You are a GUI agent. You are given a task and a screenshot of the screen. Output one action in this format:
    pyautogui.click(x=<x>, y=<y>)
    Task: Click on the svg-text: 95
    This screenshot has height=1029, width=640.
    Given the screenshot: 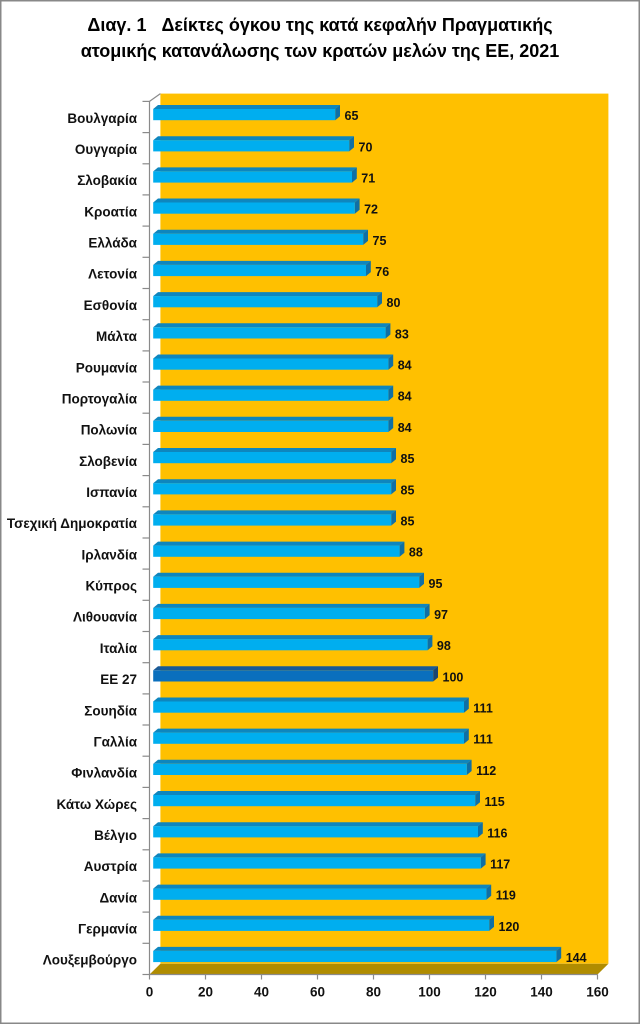 What is the action you would take?
    pyautogui.click(x=436, y=584)
    